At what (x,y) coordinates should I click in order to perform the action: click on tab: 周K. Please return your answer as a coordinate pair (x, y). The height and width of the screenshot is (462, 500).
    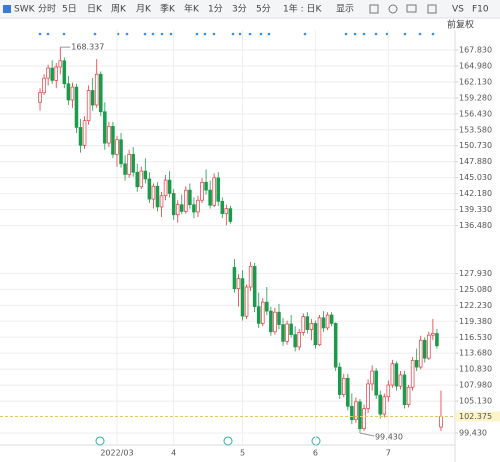
    Looking at the image, I should click on (119, 9).